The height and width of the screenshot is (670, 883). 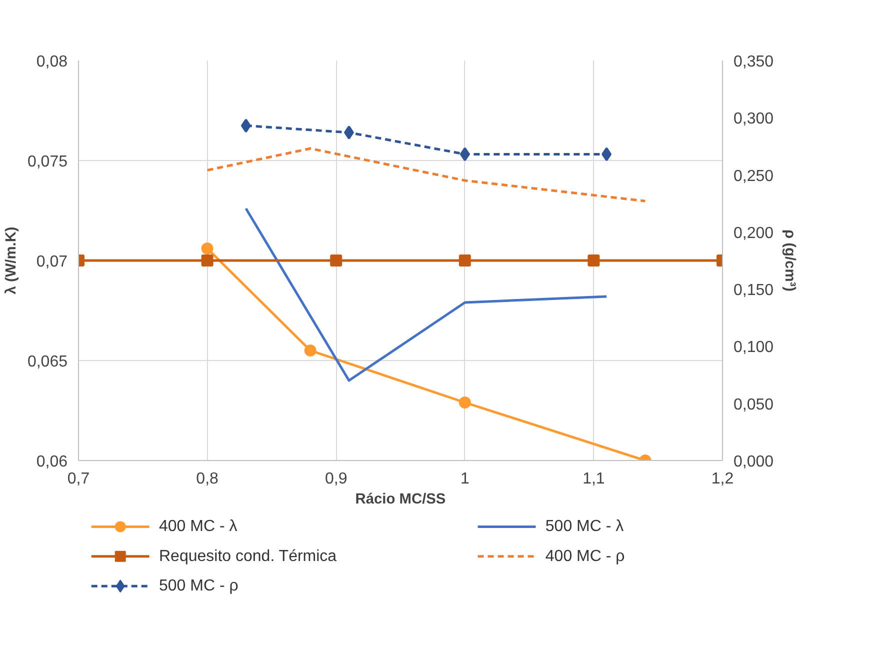 What do you see at coordinates (754, 405) in the screenshot?
I see `y2-tick-label: 0,050` at bounding box center [754, 405].